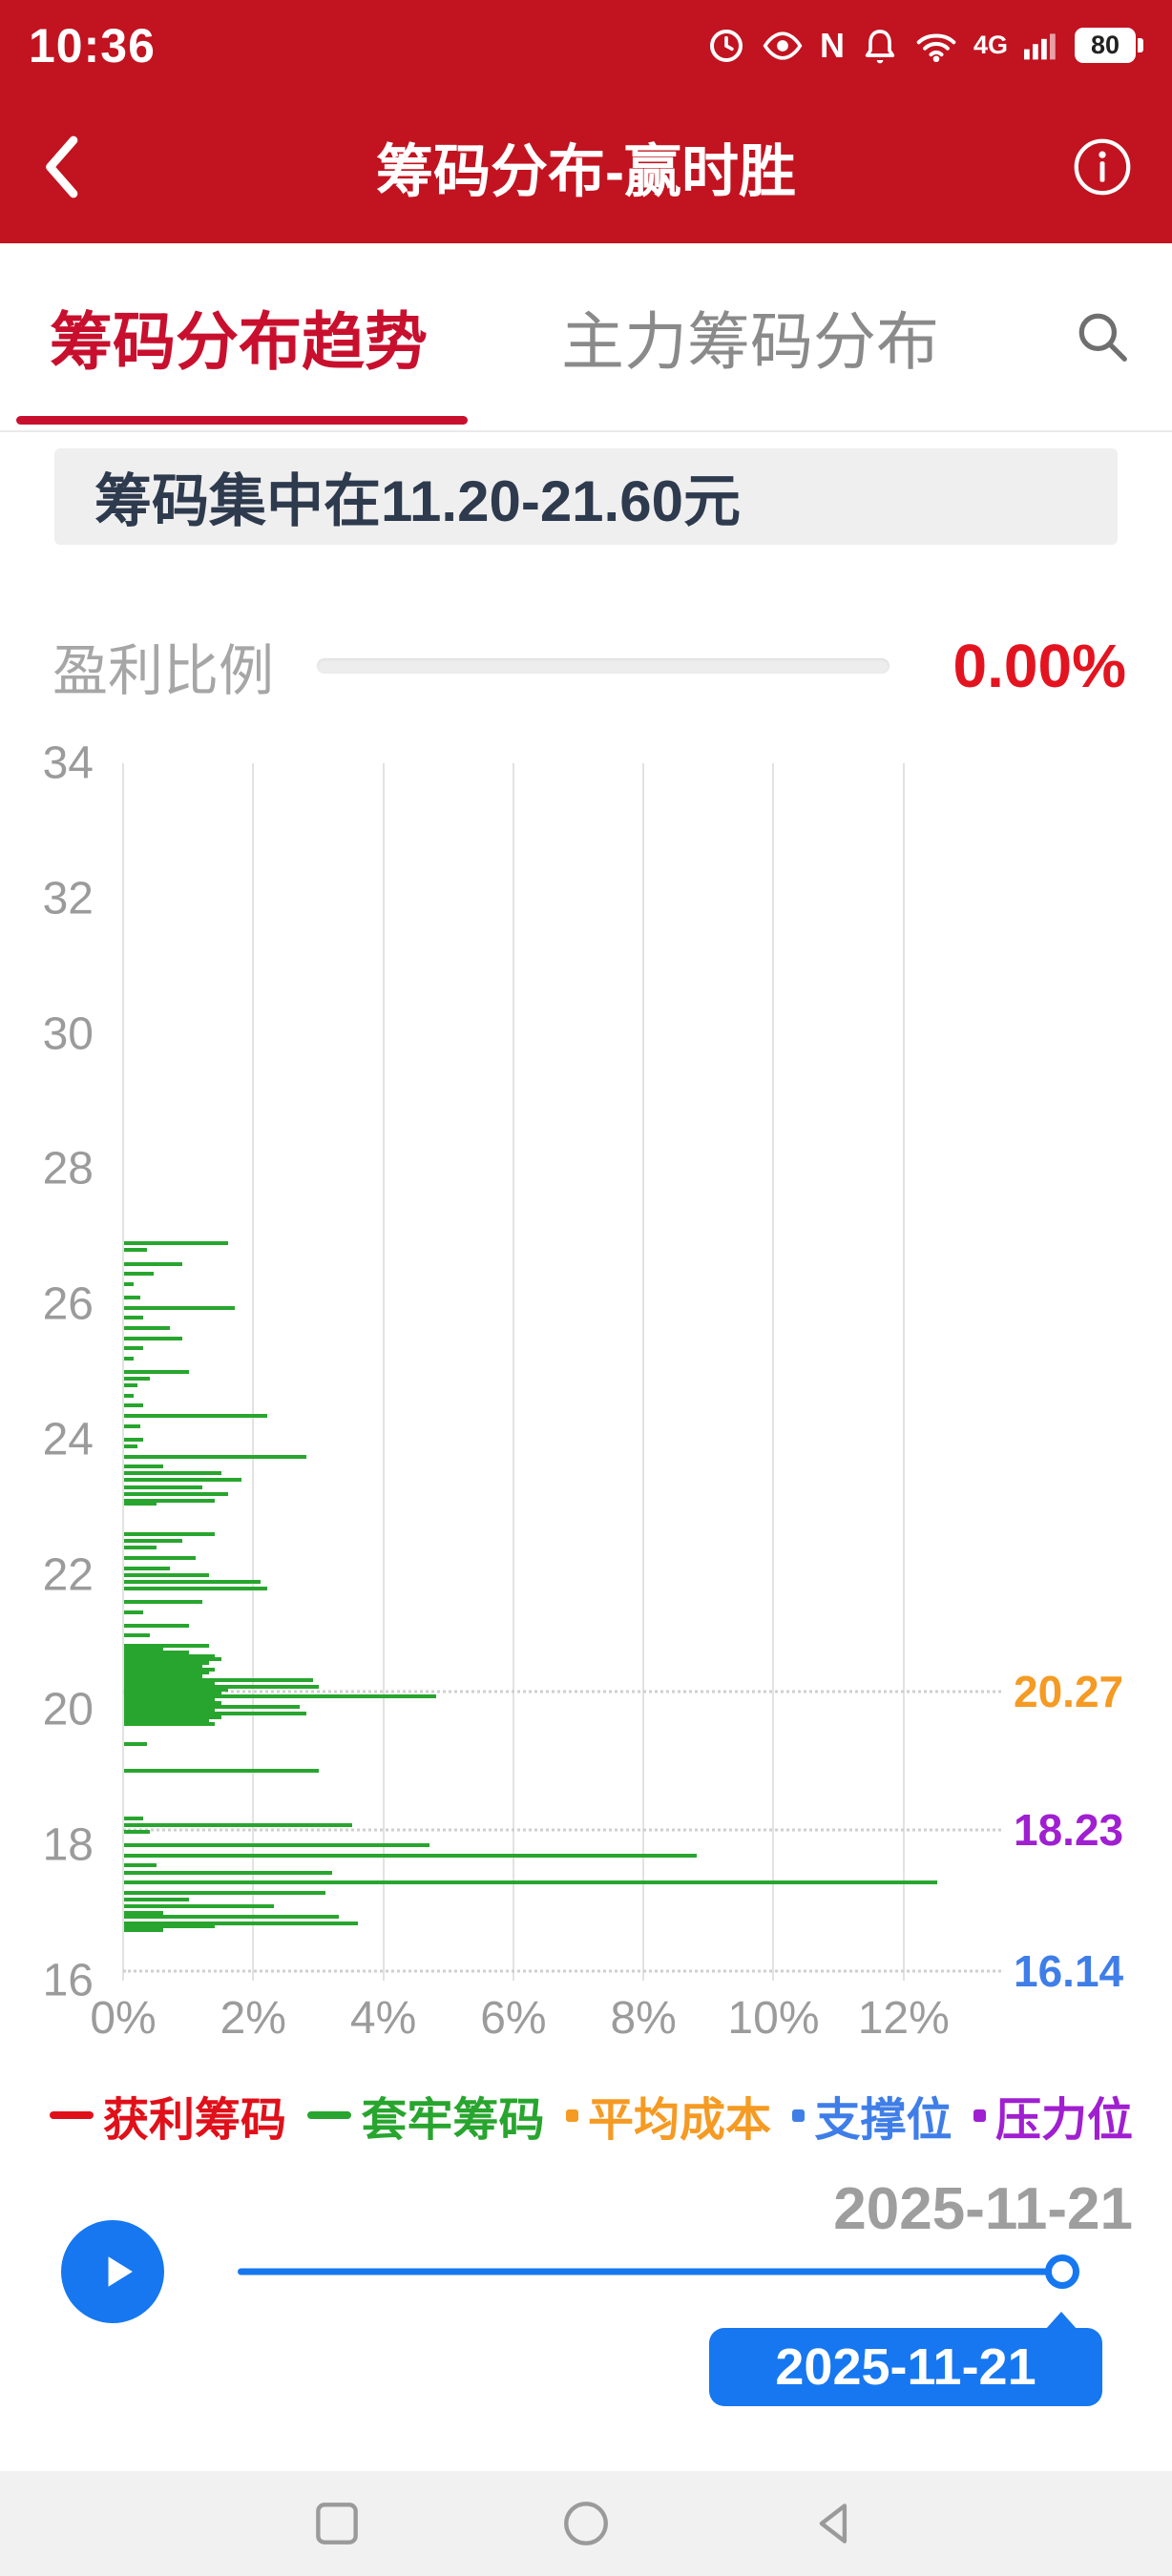 Image resolution: width=1172 pixels, height=2576 pixels. What do you see at coordinates (242, 420) in the screenshot?
I see `active-tab-underline` at bounding box center [242, 420].